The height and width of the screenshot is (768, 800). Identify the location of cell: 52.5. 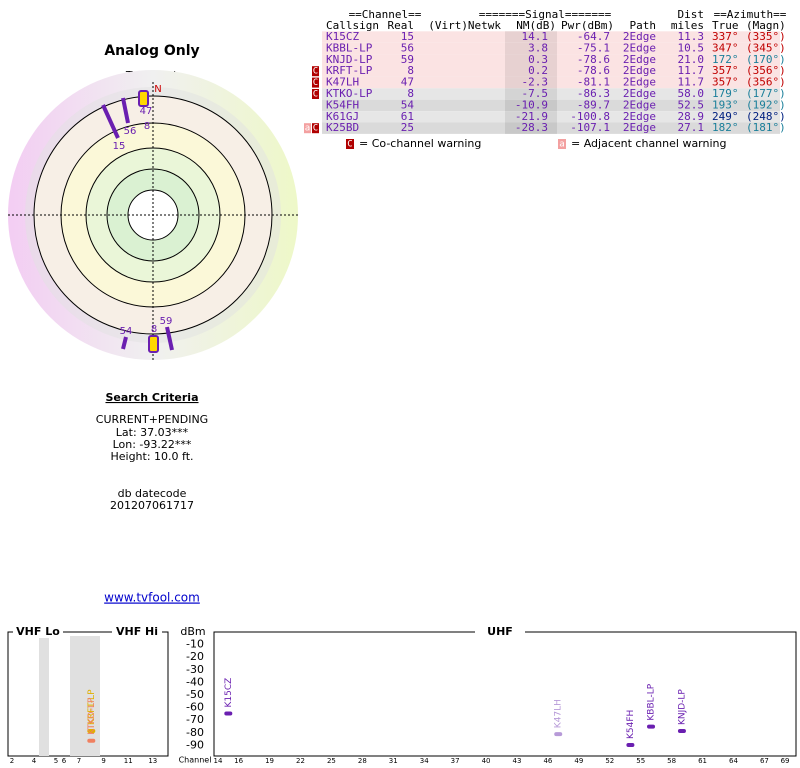
(691, 104).